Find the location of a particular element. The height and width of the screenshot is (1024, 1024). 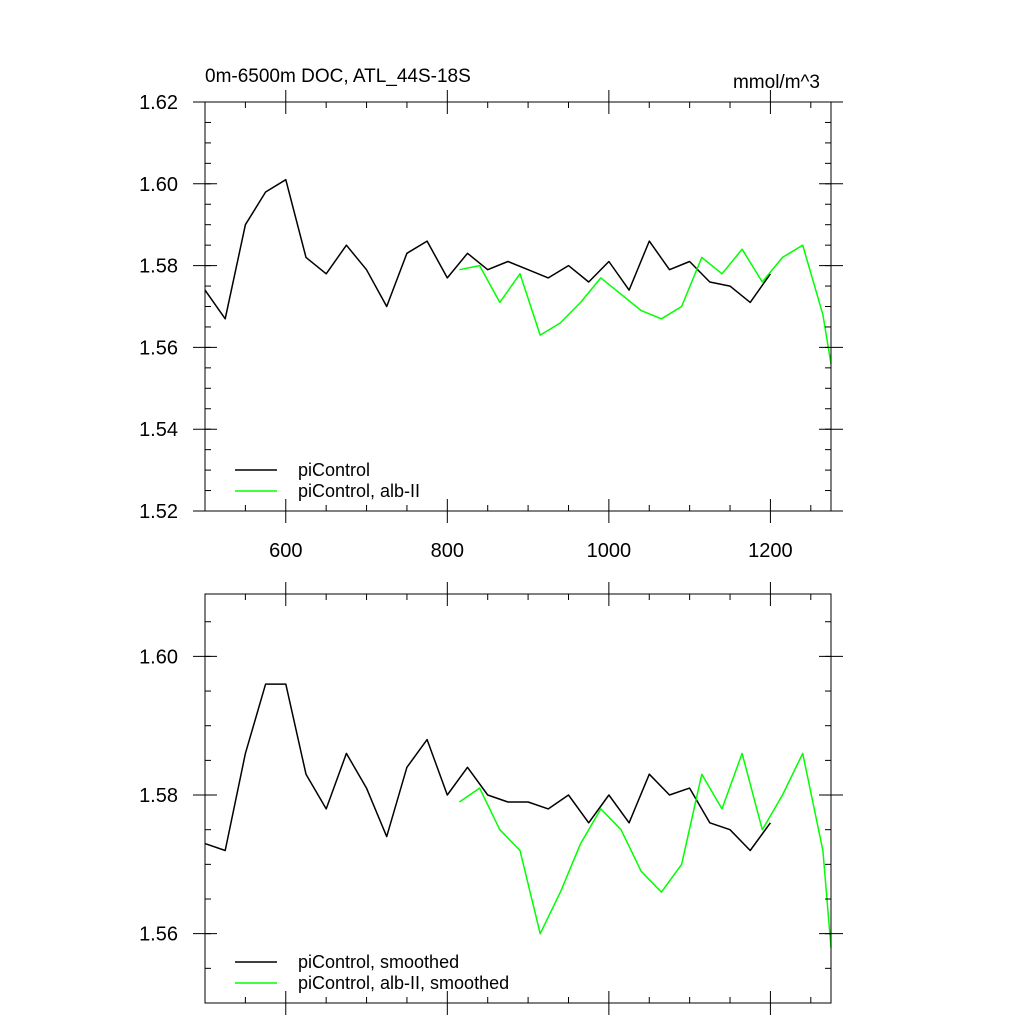

legend-label-picontrol-smoothed: piControl, smoothed is located at coordinates (378, 962).